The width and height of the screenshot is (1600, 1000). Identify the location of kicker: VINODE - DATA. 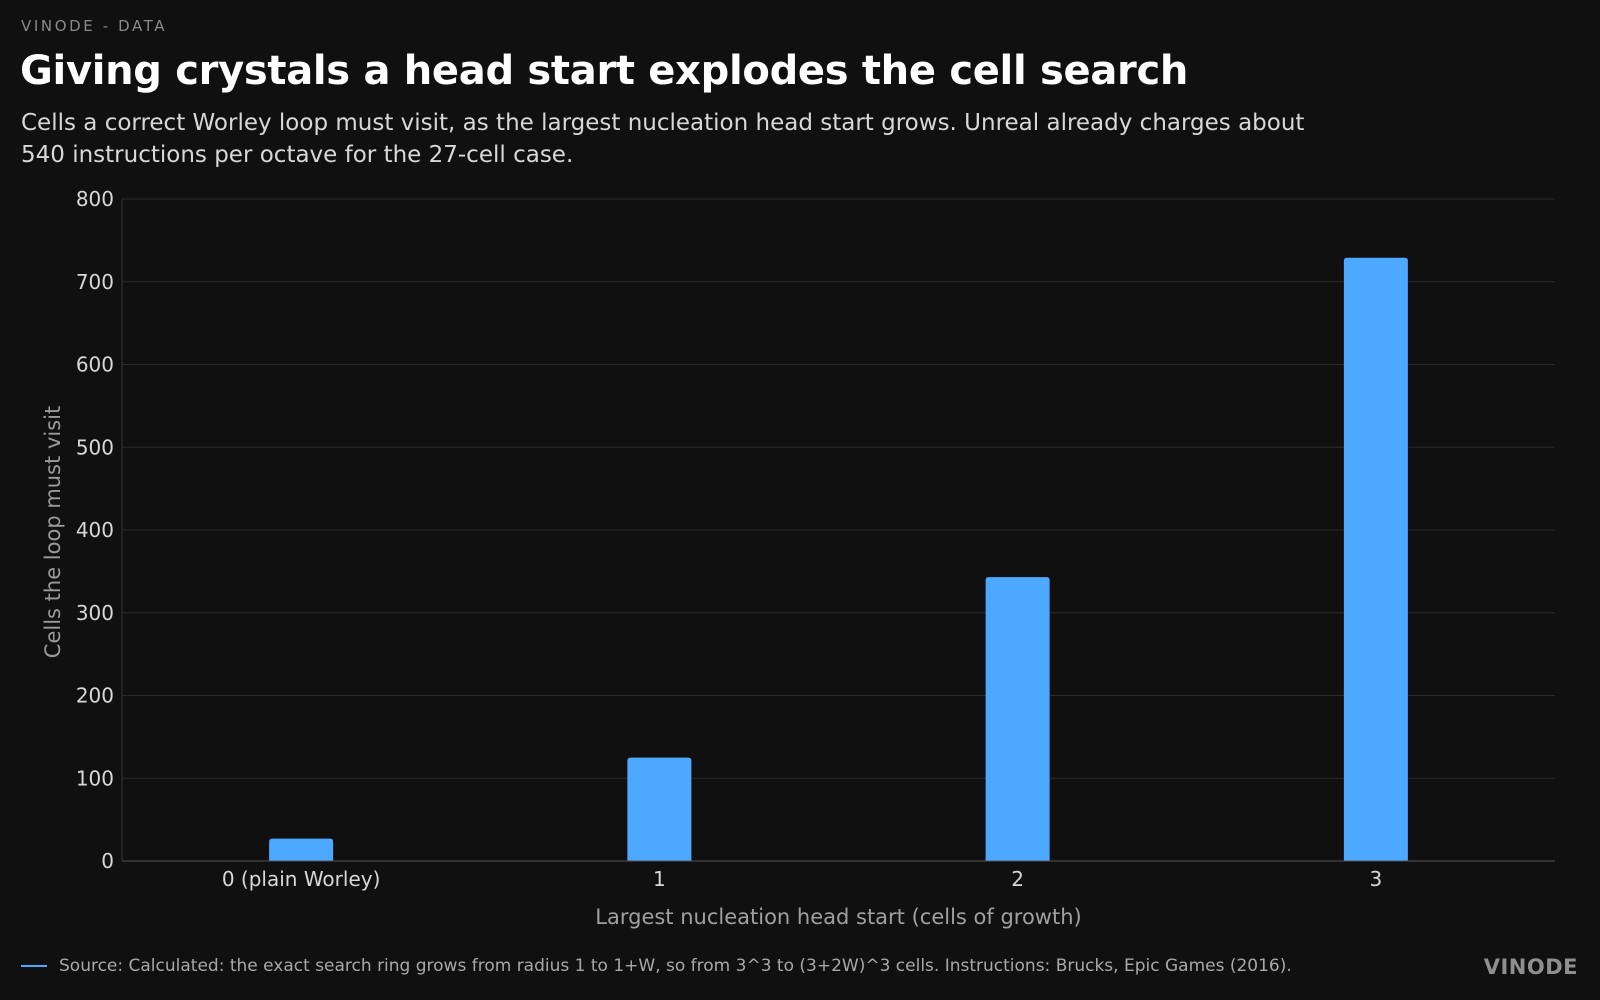
(94, 26).